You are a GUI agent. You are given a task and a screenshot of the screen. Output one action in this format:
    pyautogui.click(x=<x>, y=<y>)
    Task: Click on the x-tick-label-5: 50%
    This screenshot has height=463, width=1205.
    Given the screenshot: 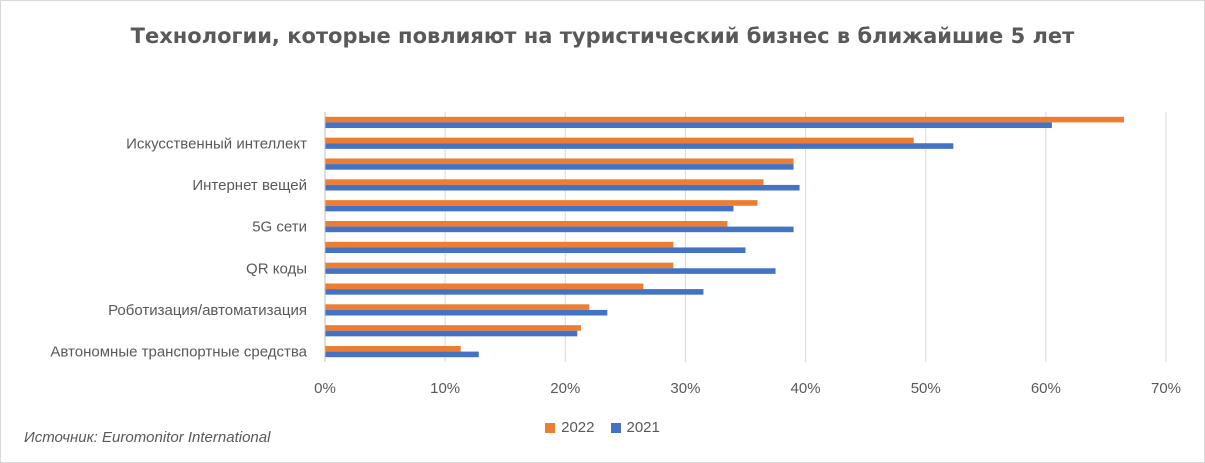 What is the action you would take?
    pyautogui.click(x=926, y=388)
    